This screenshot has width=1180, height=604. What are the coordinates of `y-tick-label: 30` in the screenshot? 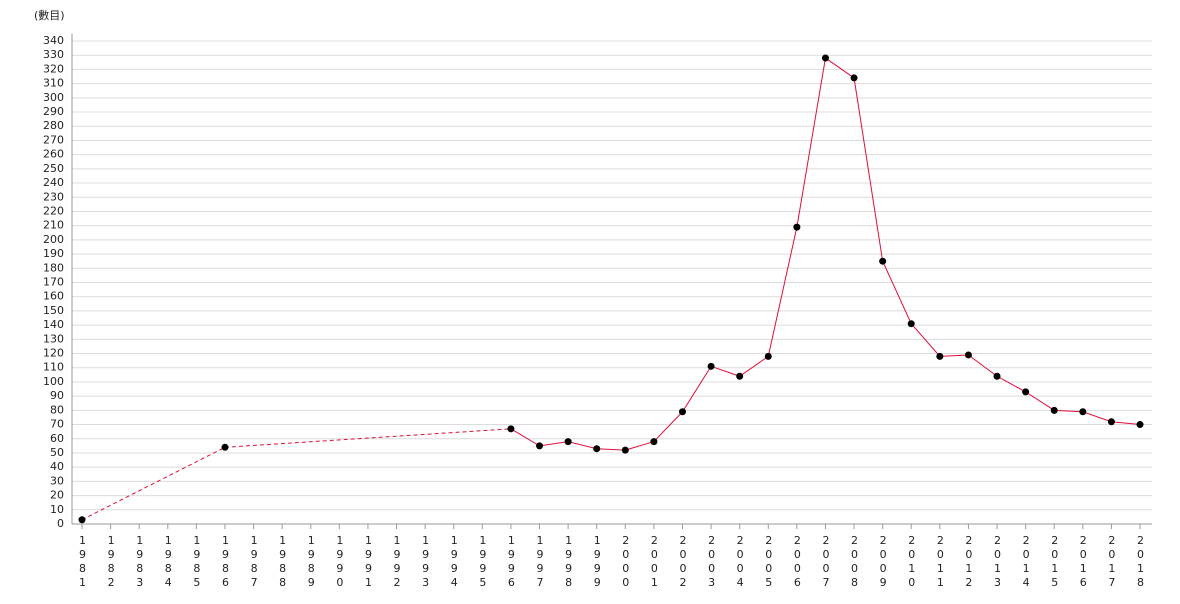 It's located at (57, 480).